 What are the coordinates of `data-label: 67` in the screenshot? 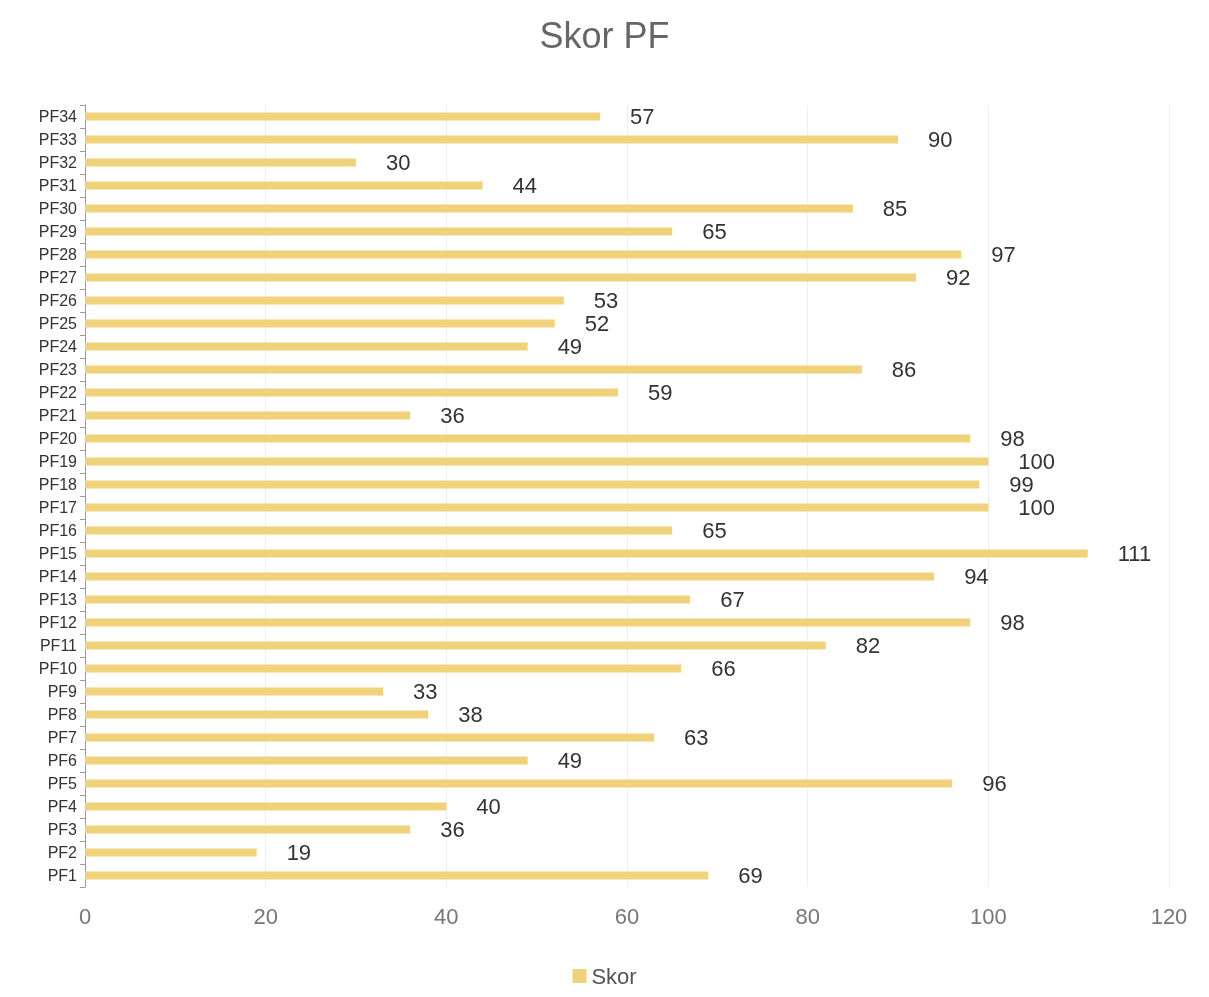 It's located at (732, 599).